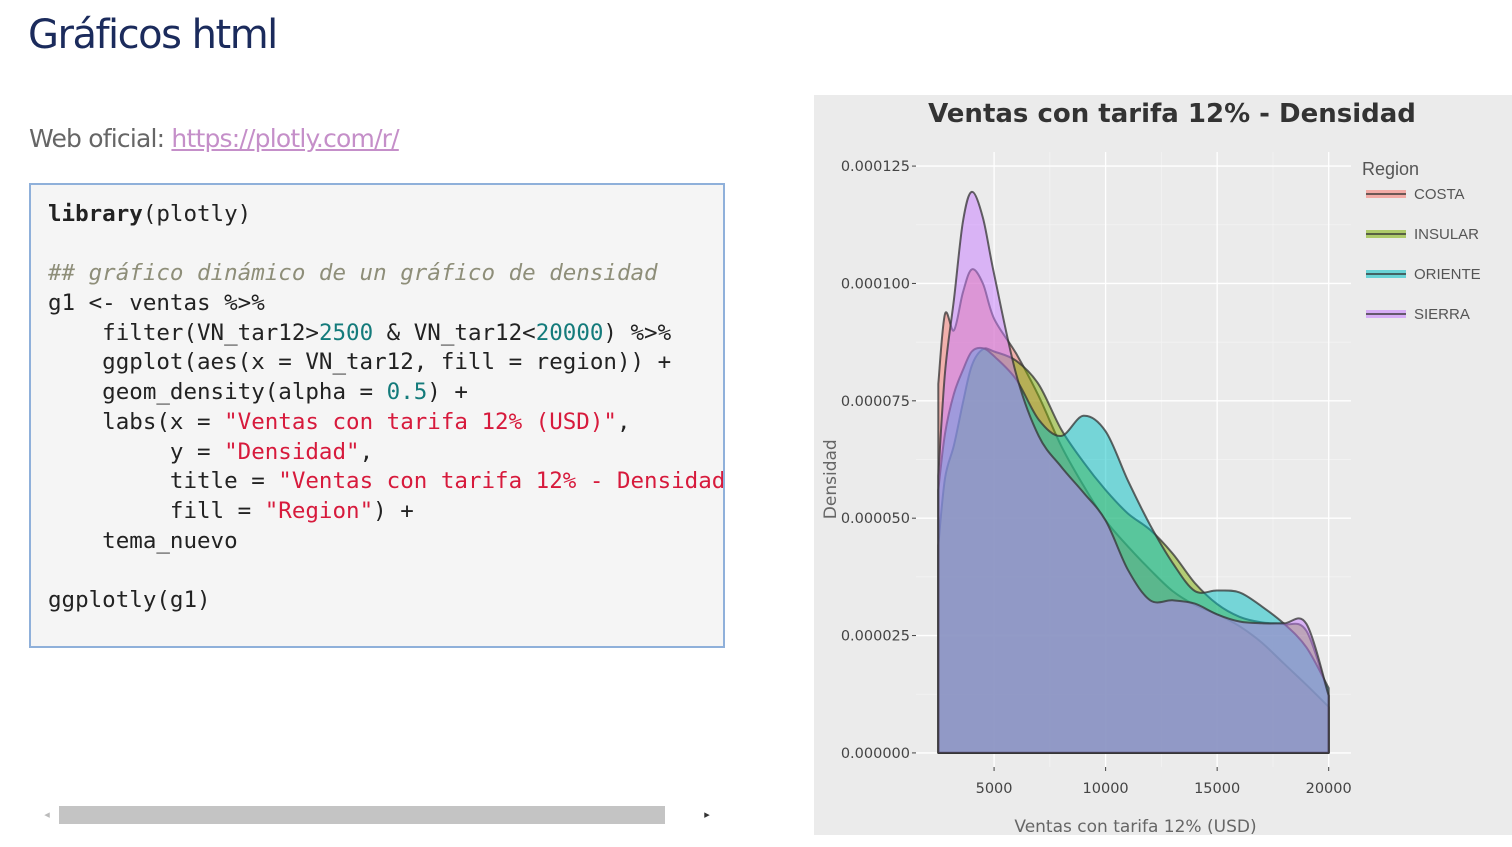  What do you see at coordinates (95, 214) in the screenshot?
I see `code-token: library` at bounding box center [95, 214].